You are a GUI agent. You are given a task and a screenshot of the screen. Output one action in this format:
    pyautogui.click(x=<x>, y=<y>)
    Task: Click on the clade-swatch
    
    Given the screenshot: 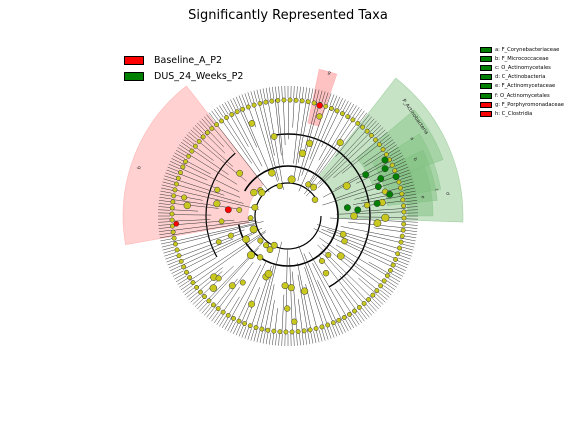 What is the action you would take?
    pyautogui.click(x=486, y=86)
    